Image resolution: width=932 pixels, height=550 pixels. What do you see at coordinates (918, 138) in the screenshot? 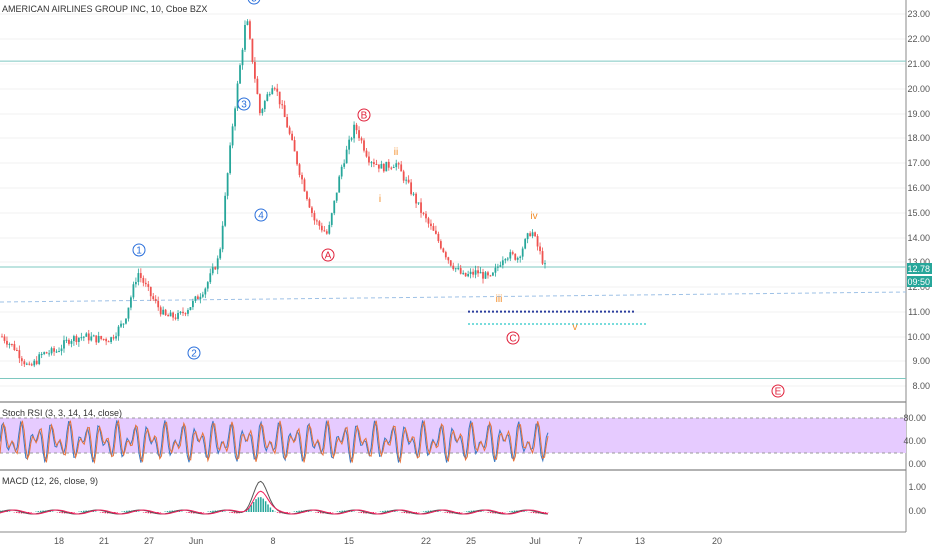
I see `price-tick: 18.00` at bounding box center [918, 138].